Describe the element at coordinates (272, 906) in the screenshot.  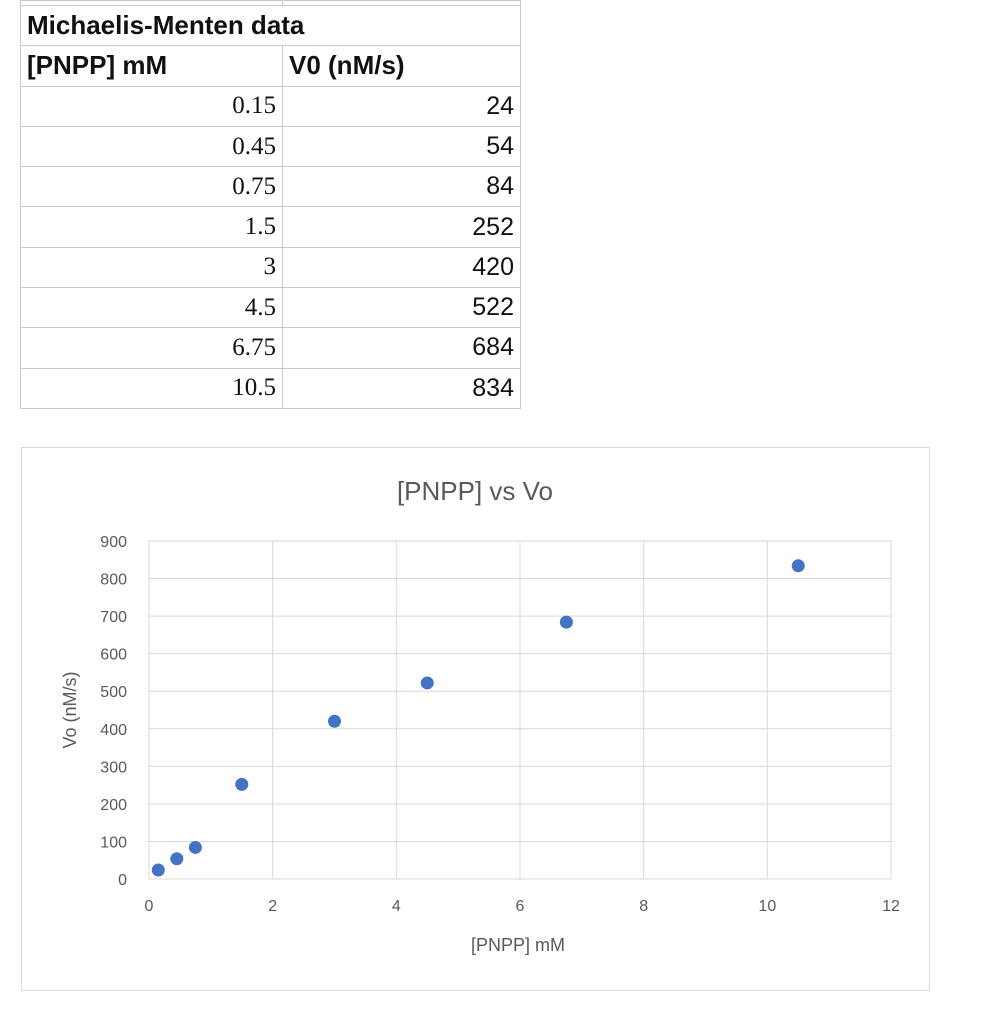
I see `x-tick-label: 2` at that location.